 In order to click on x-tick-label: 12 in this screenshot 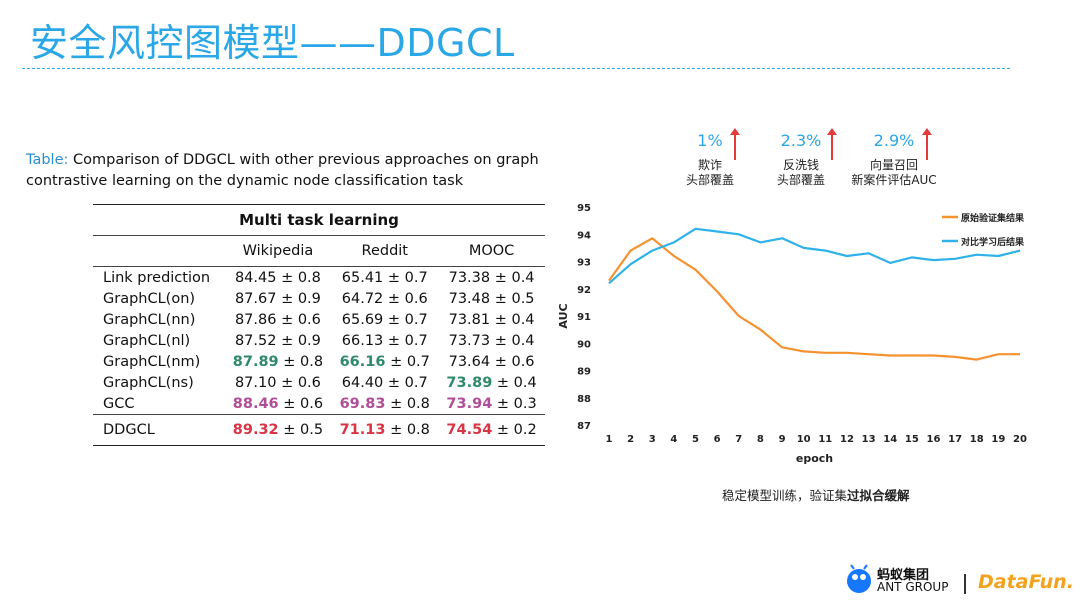, I will do `click(847, 439)`.